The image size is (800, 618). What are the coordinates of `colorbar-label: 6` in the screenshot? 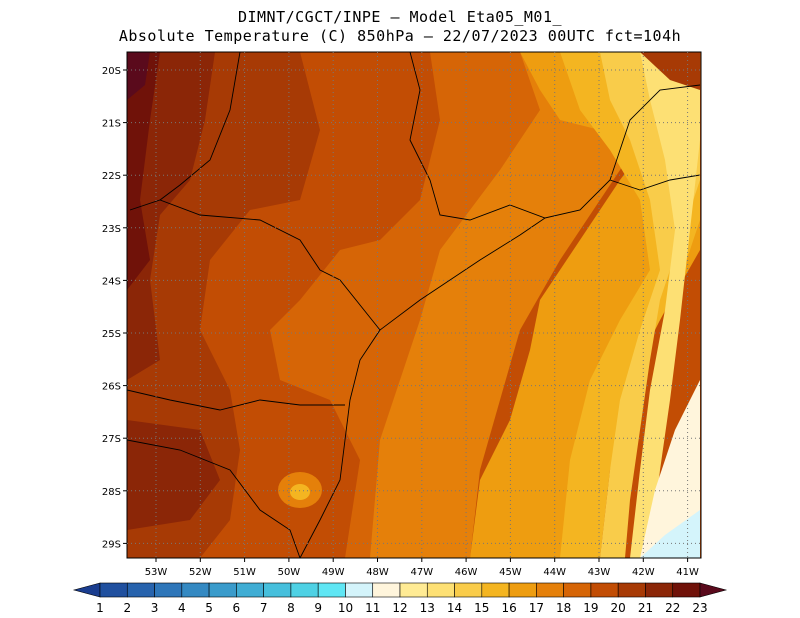 It's located at (237, 608).